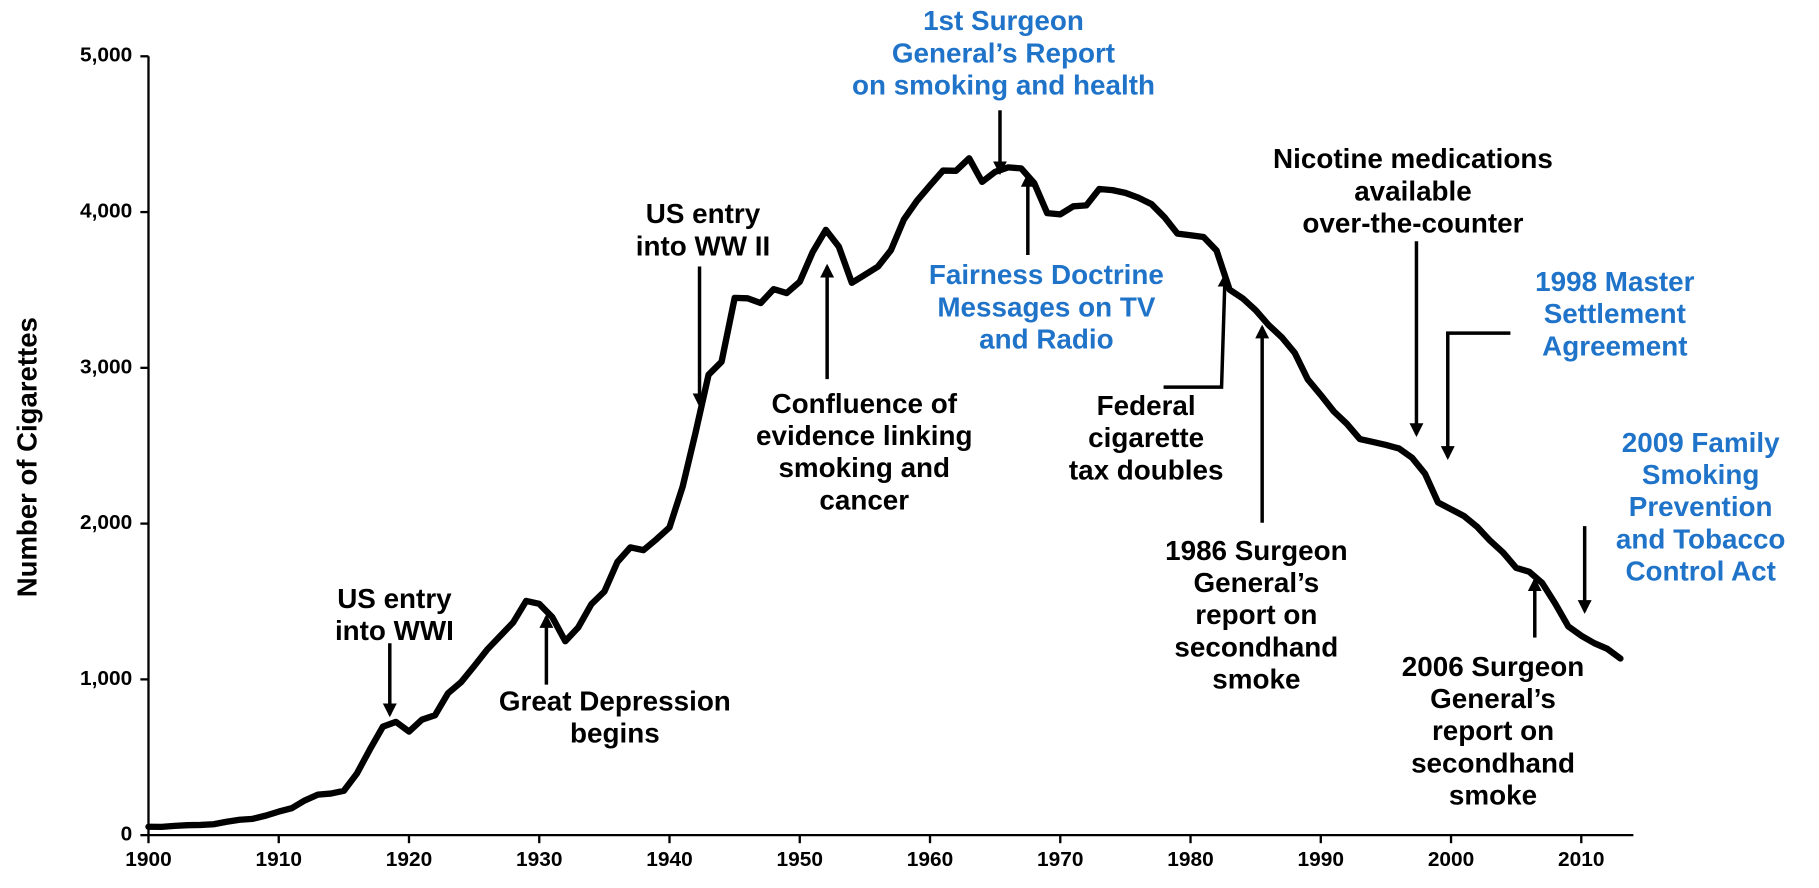 The image size is (1819, 888). What do you see at coordinates (930, 859) in the screenshot?
I see `x-tick-label: 1960` at bounding box center [930, 859].